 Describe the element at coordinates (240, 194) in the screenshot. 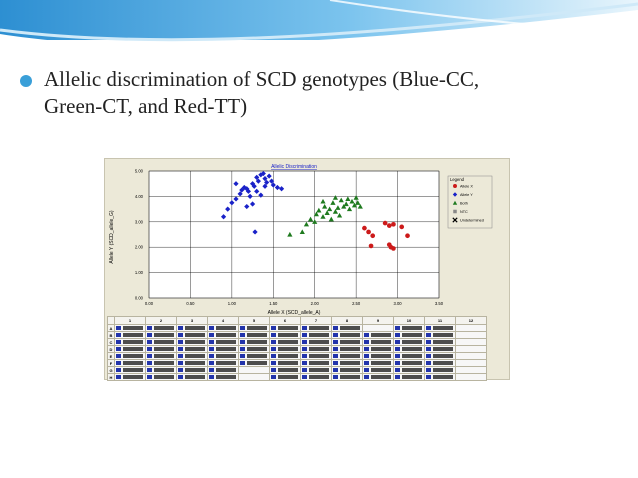

I see `data-point-diamond` at that location.